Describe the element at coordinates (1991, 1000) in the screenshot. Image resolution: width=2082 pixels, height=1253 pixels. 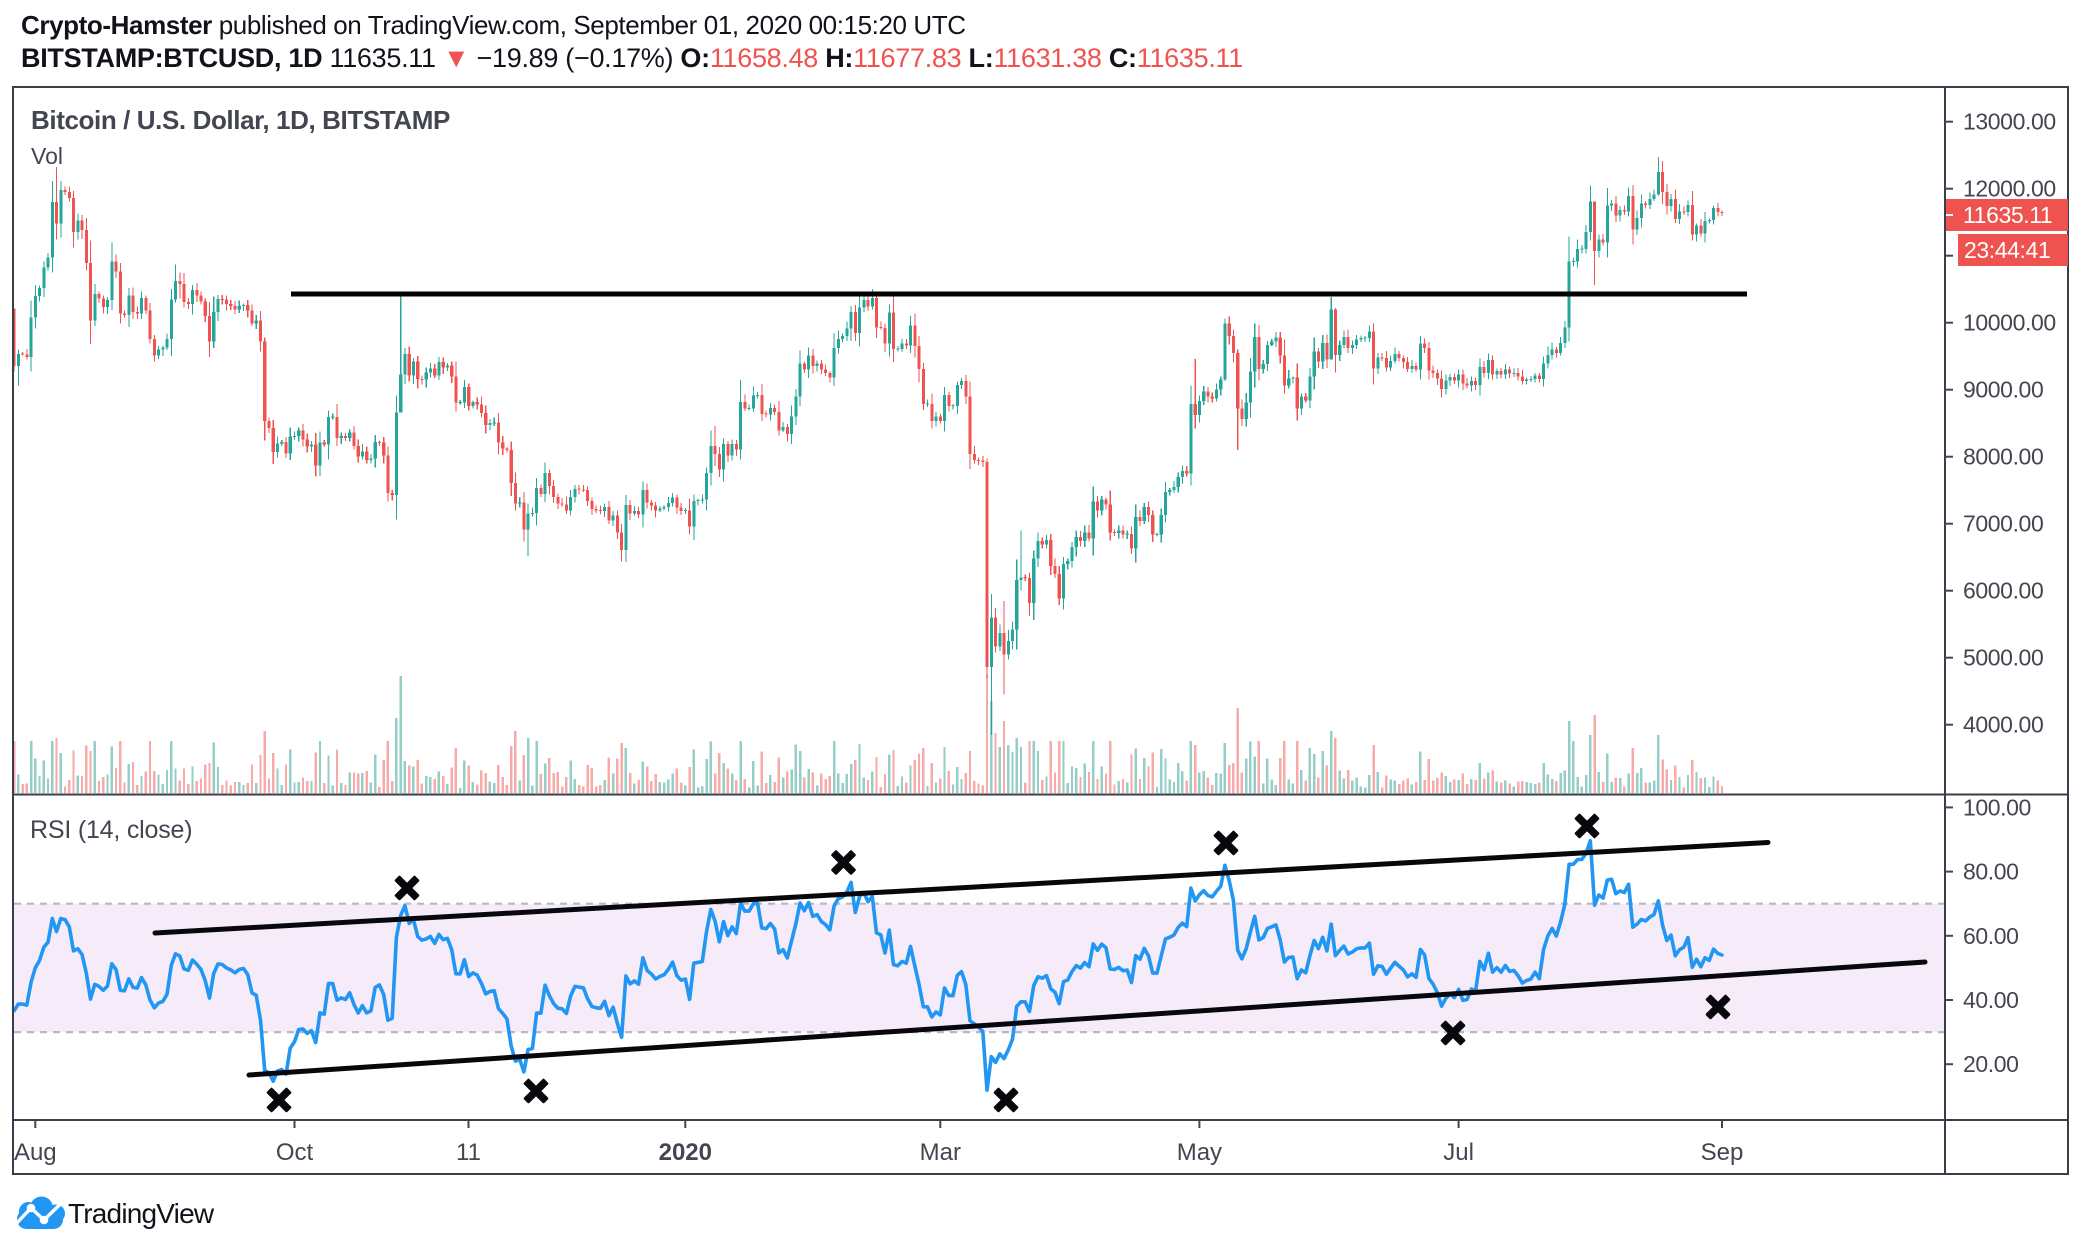
I see `svg-text: 40.00` at that location.